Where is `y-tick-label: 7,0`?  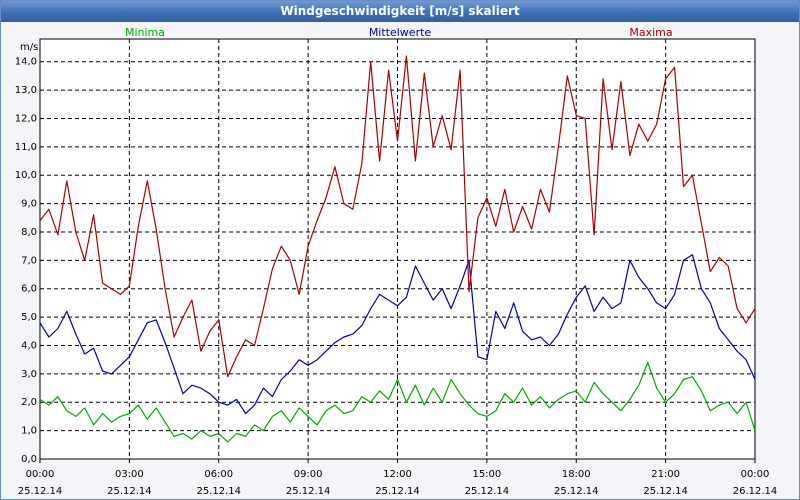
y-tick-label: 7,0 is located at coordinates (29, 260).